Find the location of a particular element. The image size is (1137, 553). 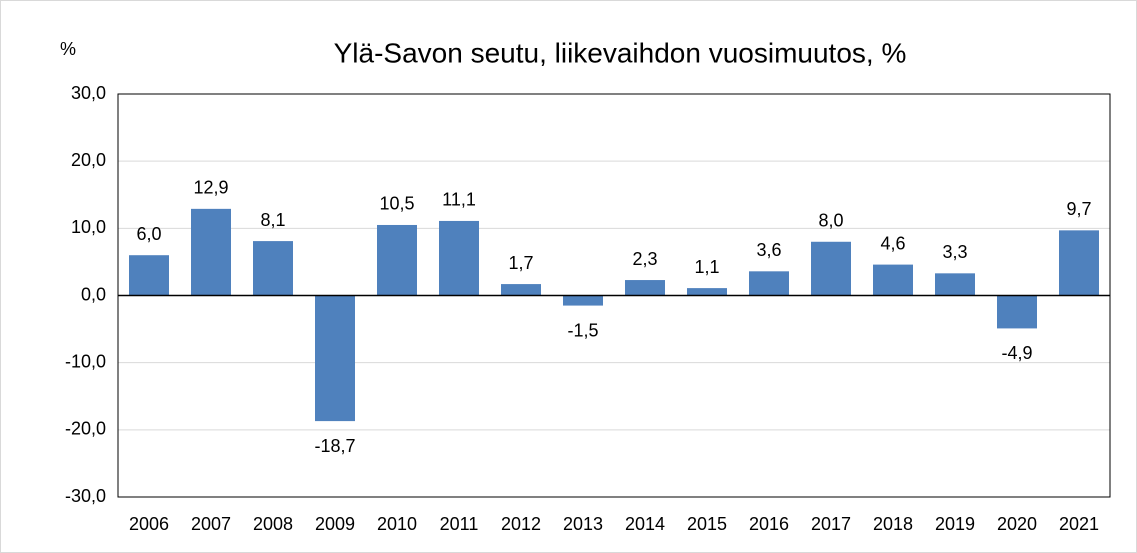

x-tick-label: 2009 is located at coordinates (335, 524).